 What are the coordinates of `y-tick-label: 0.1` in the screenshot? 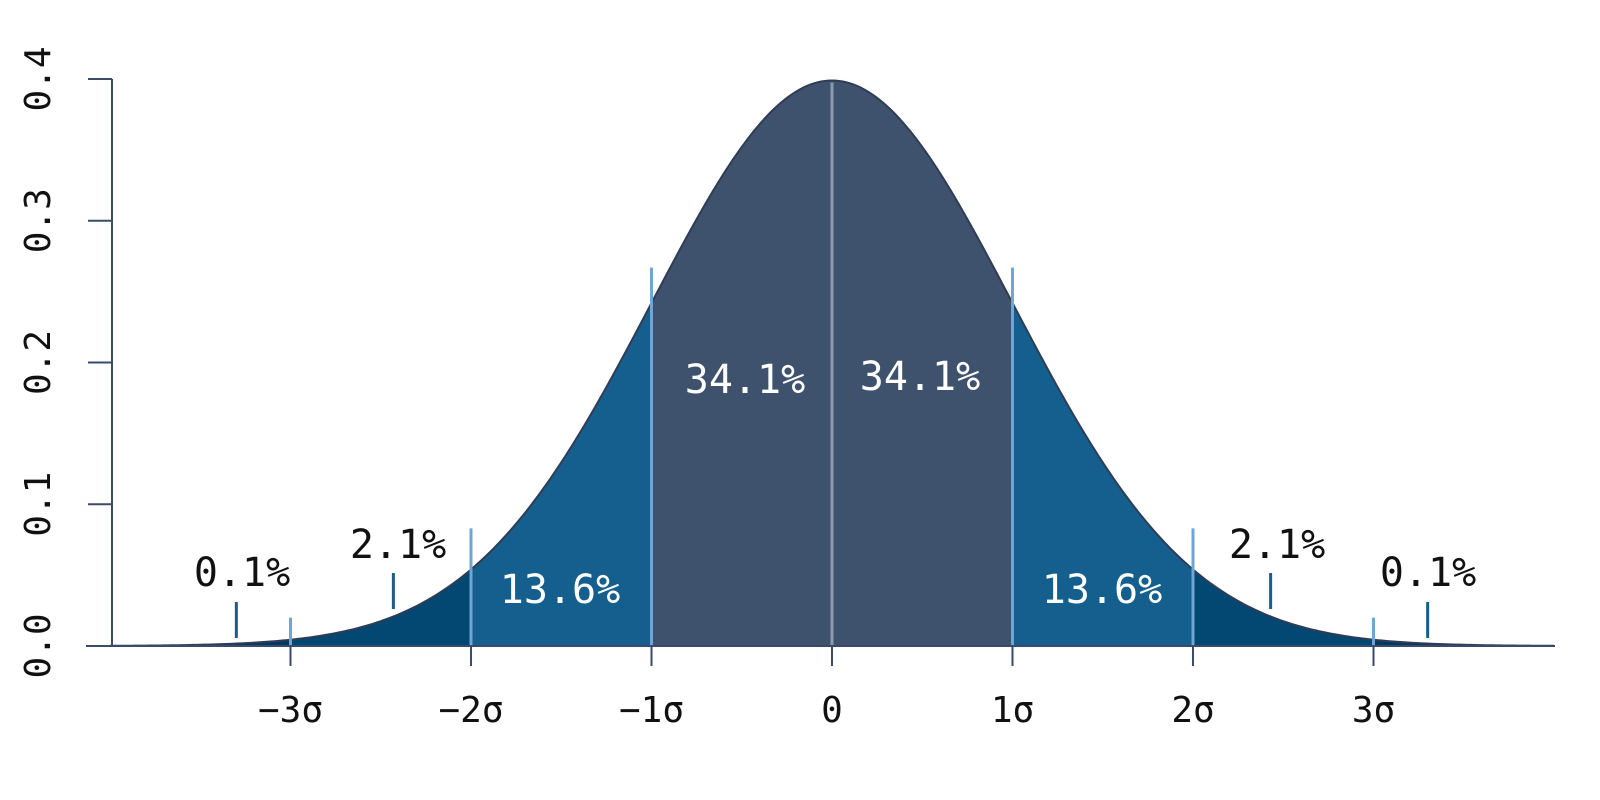 It's located at (38, 504).